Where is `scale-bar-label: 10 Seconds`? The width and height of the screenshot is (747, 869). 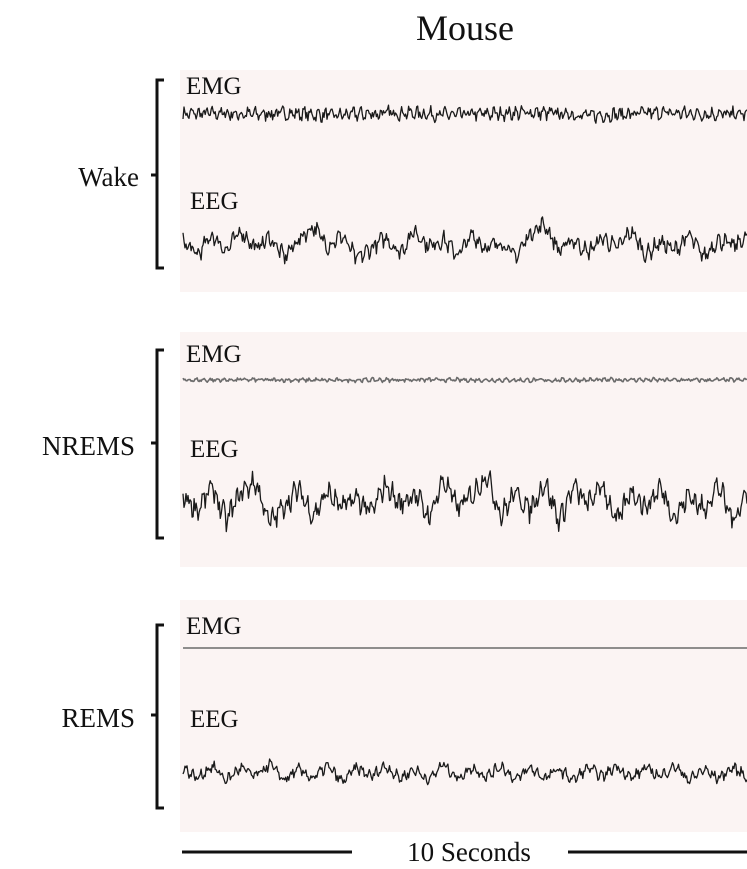
scale-bar-label: 10 Seconds is located at coordinates (469, 852).